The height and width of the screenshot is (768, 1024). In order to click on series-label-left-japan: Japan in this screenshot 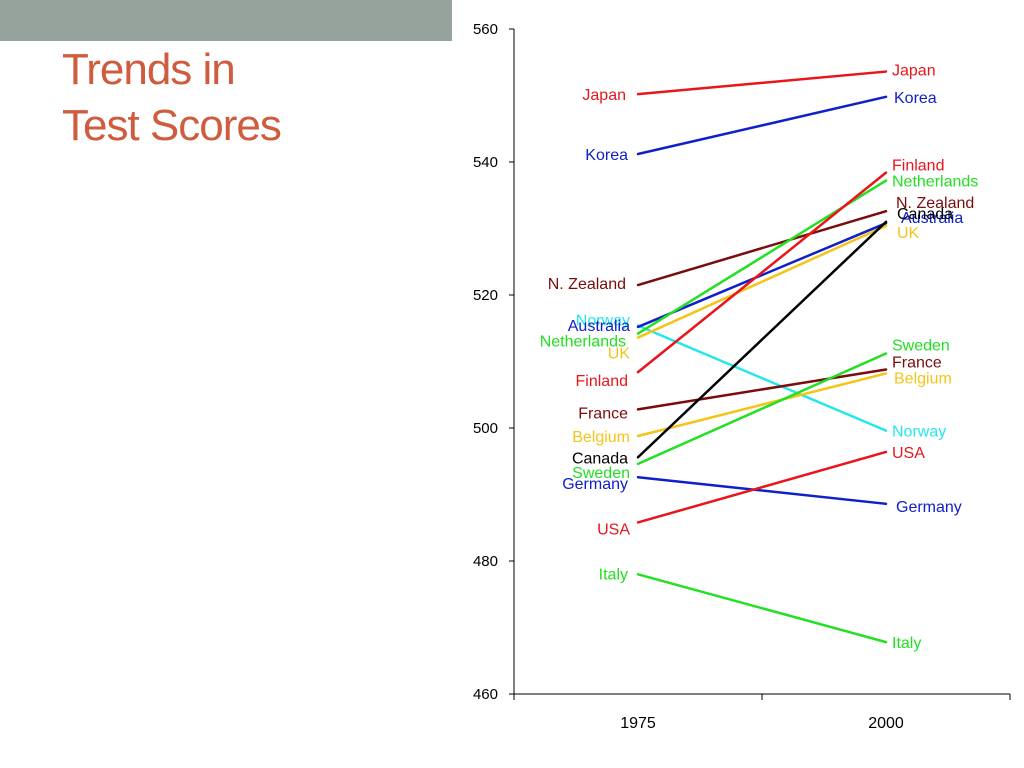, I will do `click(604, 95)`.